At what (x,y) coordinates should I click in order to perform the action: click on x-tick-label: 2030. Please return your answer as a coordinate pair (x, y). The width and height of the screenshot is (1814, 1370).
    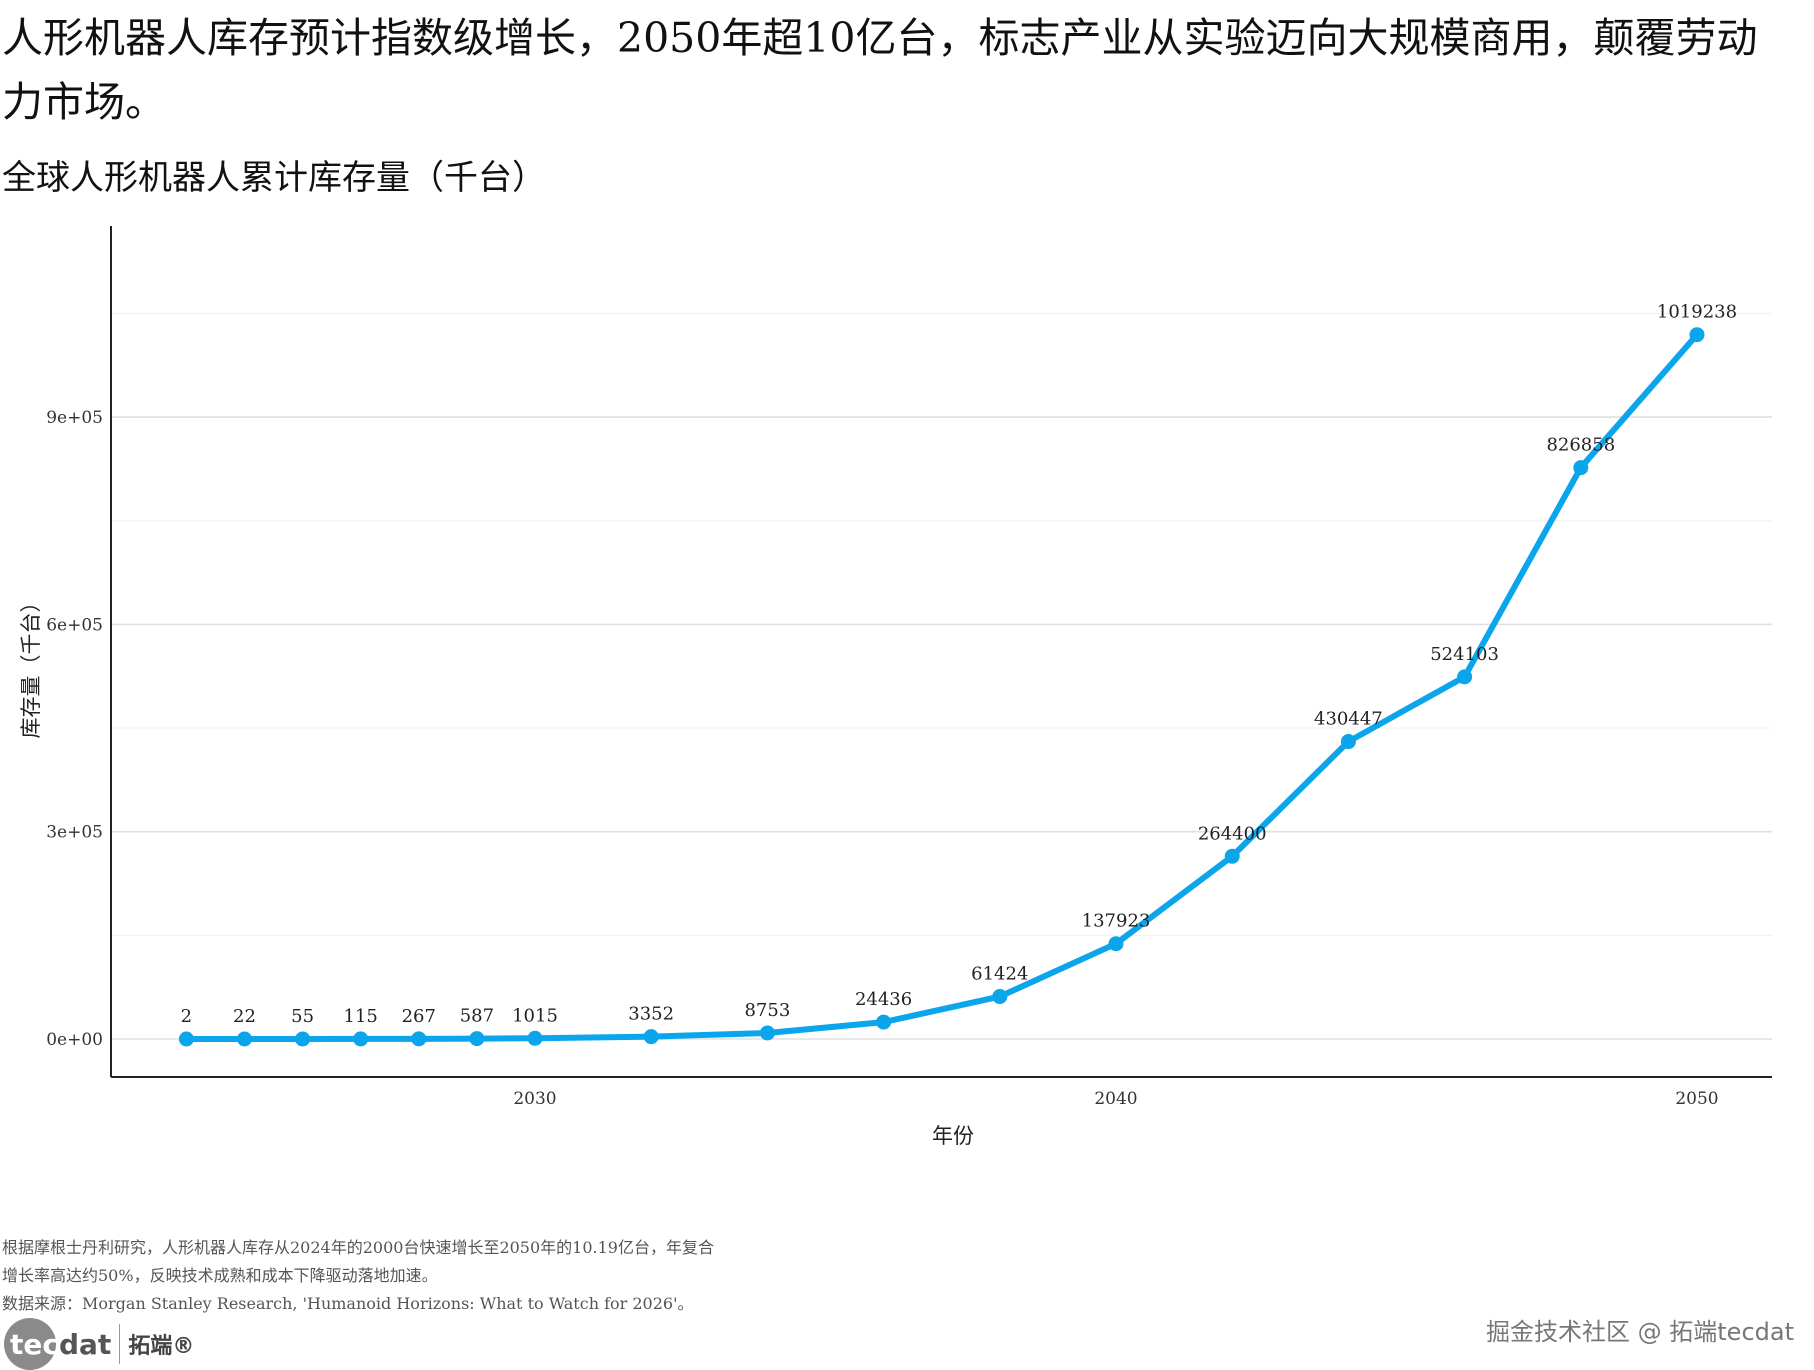
    Looking at the image, I should click on (534, 1099).